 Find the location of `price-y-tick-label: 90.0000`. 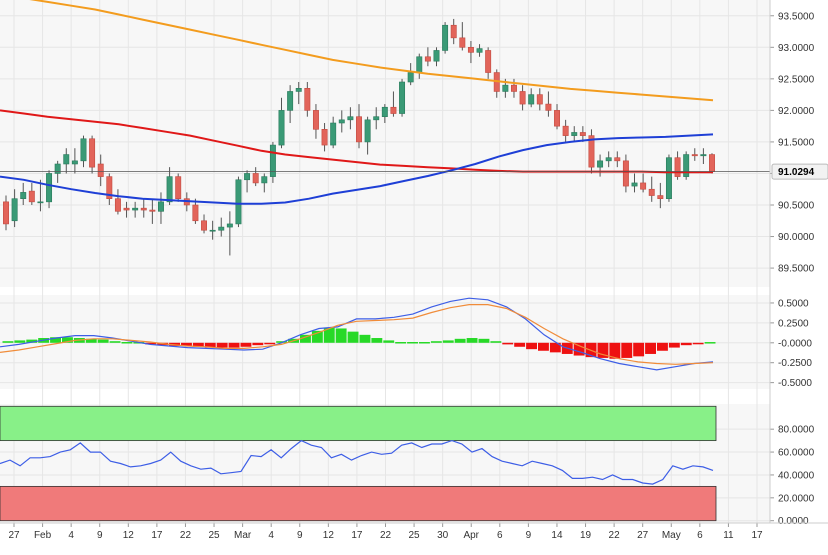

price-y-tick-label: 90.0000 is located at coordinates (796, 237).